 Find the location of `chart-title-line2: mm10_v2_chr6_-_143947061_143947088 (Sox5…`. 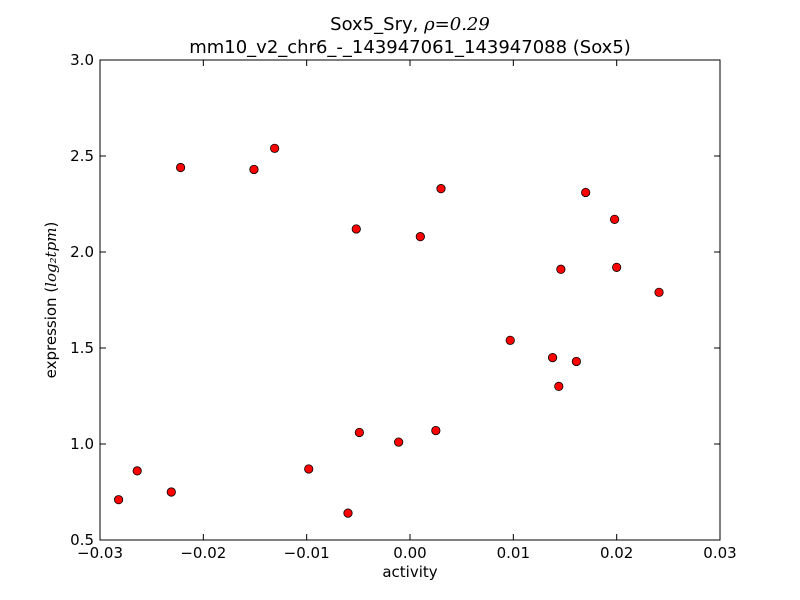

chart-title-line2: mm10_v2_chr6_-_143947061_143947088 (Sox5… is located at coordinates (410, 47).